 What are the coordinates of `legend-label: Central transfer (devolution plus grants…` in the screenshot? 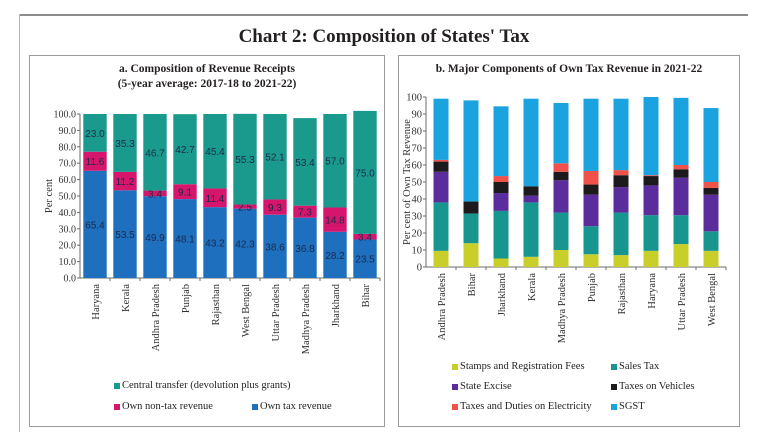 It's located at (206, 385).